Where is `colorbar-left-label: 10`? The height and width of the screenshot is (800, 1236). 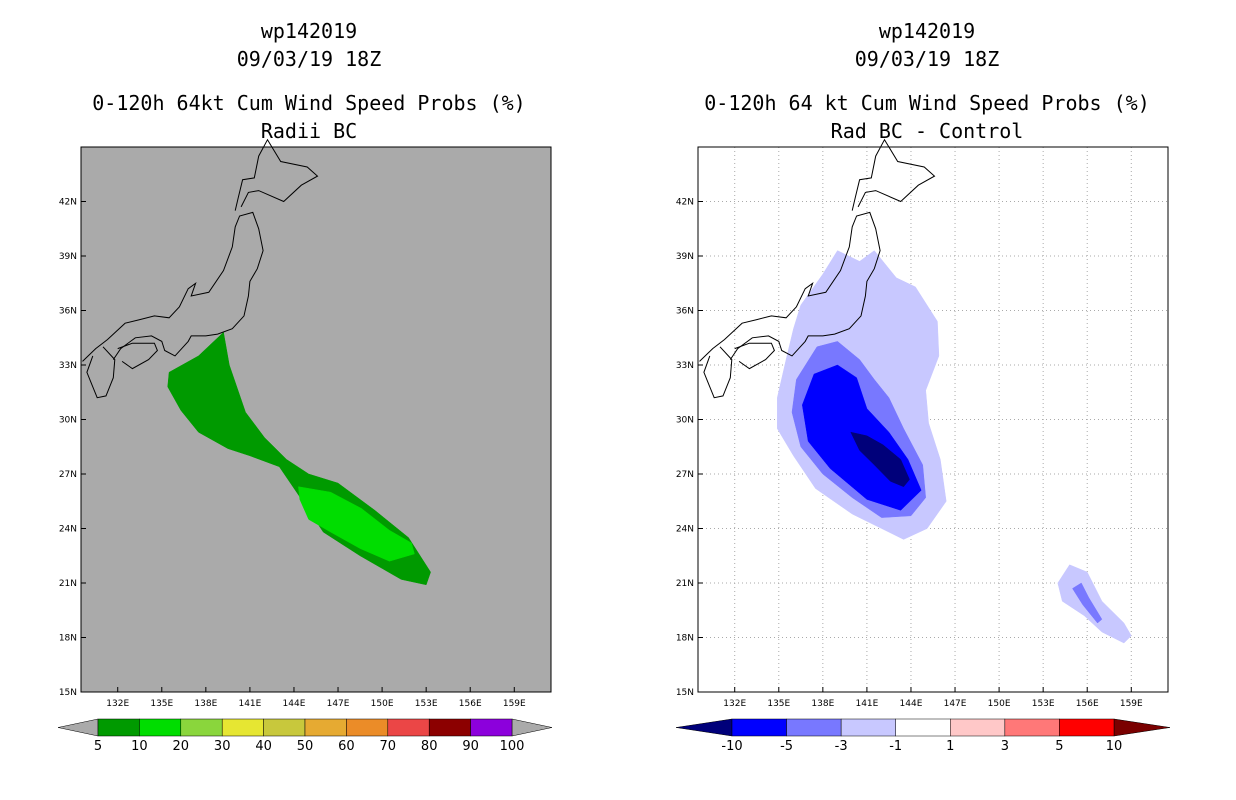 colorbar-left-label: 10 is located at coordinates (139, 746).